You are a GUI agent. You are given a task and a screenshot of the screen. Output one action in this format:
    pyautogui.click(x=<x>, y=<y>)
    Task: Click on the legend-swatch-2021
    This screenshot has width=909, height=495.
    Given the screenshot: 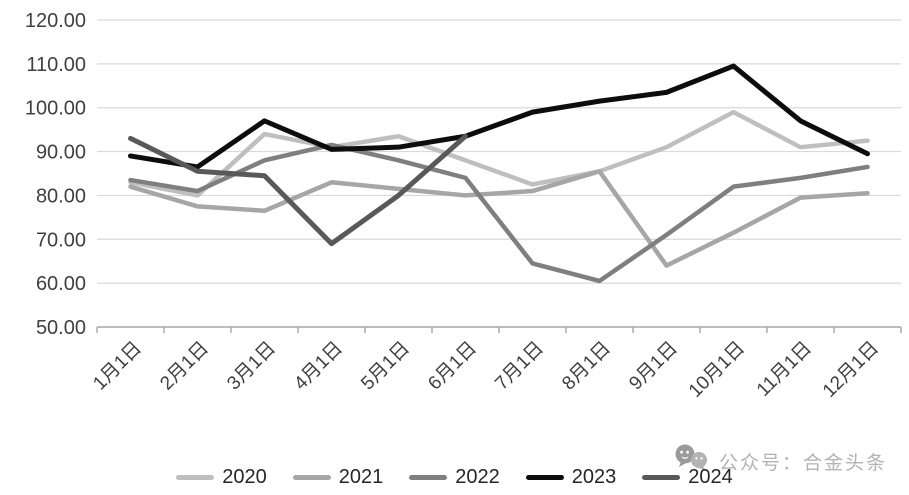 What is the action you would take?
    pyautogui.click(x=311, y=477)
    